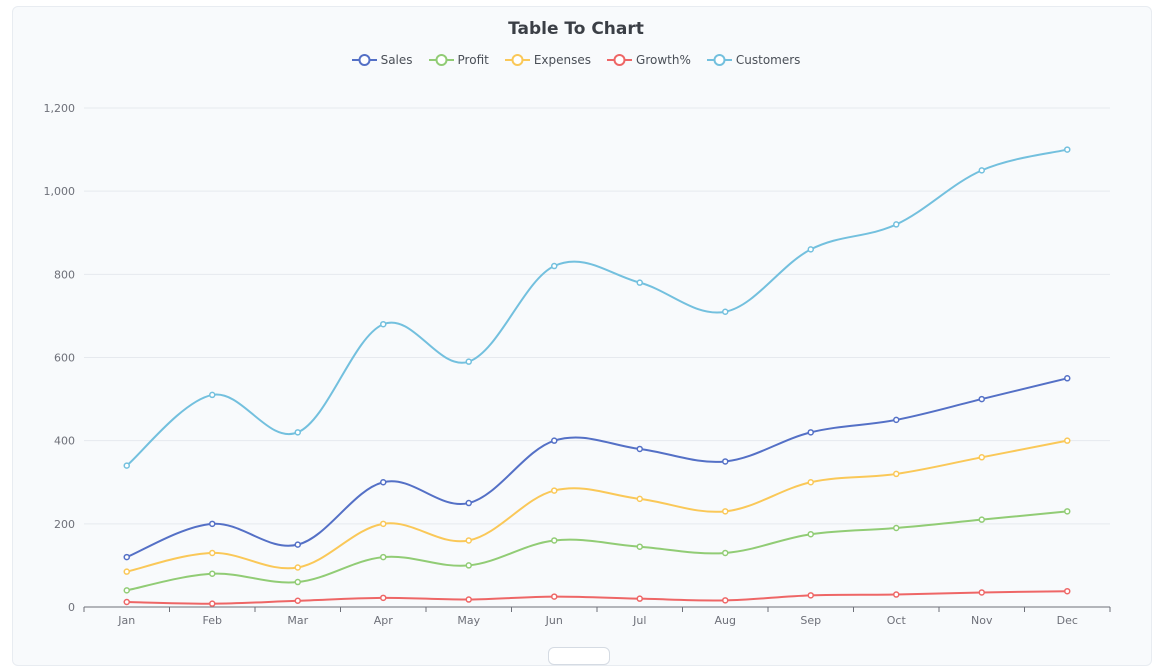  I want to click on legend: Sales Profit Expenses Growth% Customers, so click(576, 60).